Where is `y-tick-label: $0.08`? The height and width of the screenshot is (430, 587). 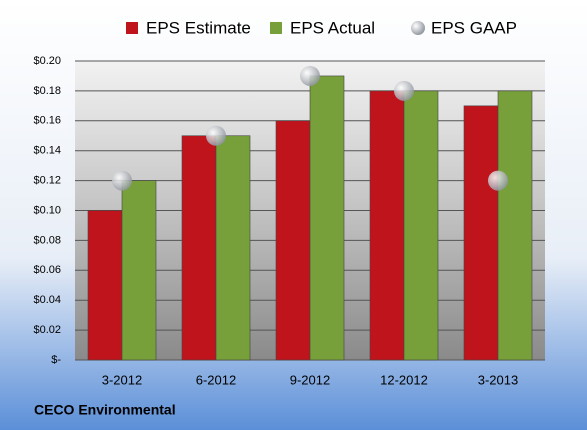
y-tick-label: $0.08 is located at coordinates (47, 240).